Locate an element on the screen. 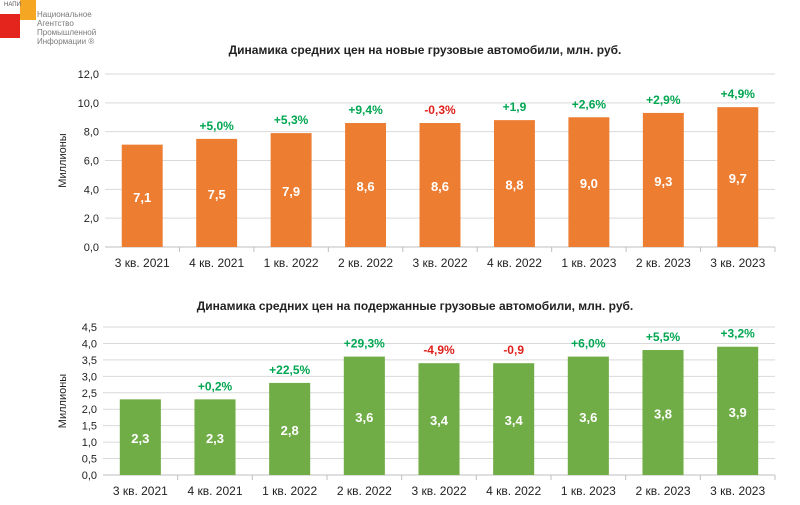 The image size is (800, 505). y-tick-label: 12,0 is located at coordinates (88, 75).